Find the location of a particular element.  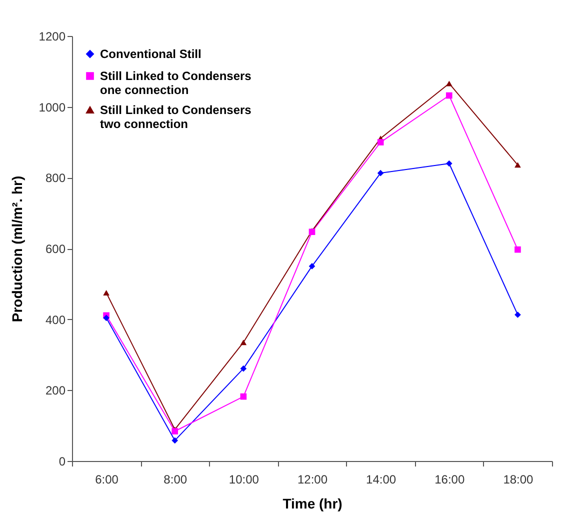

y-tick-label: 200 is located at coordinates (55, 391).